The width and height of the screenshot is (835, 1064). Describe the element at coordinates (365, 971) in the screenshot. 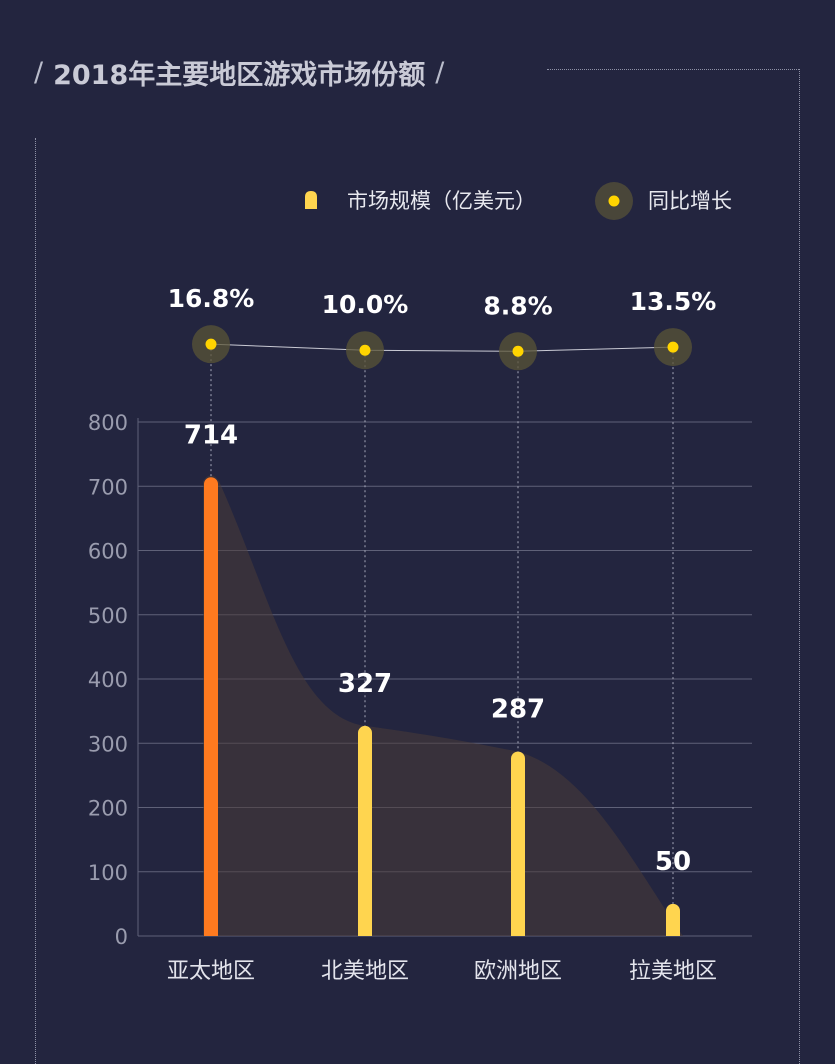

I see `x-category-label: 北美地区` at that location.